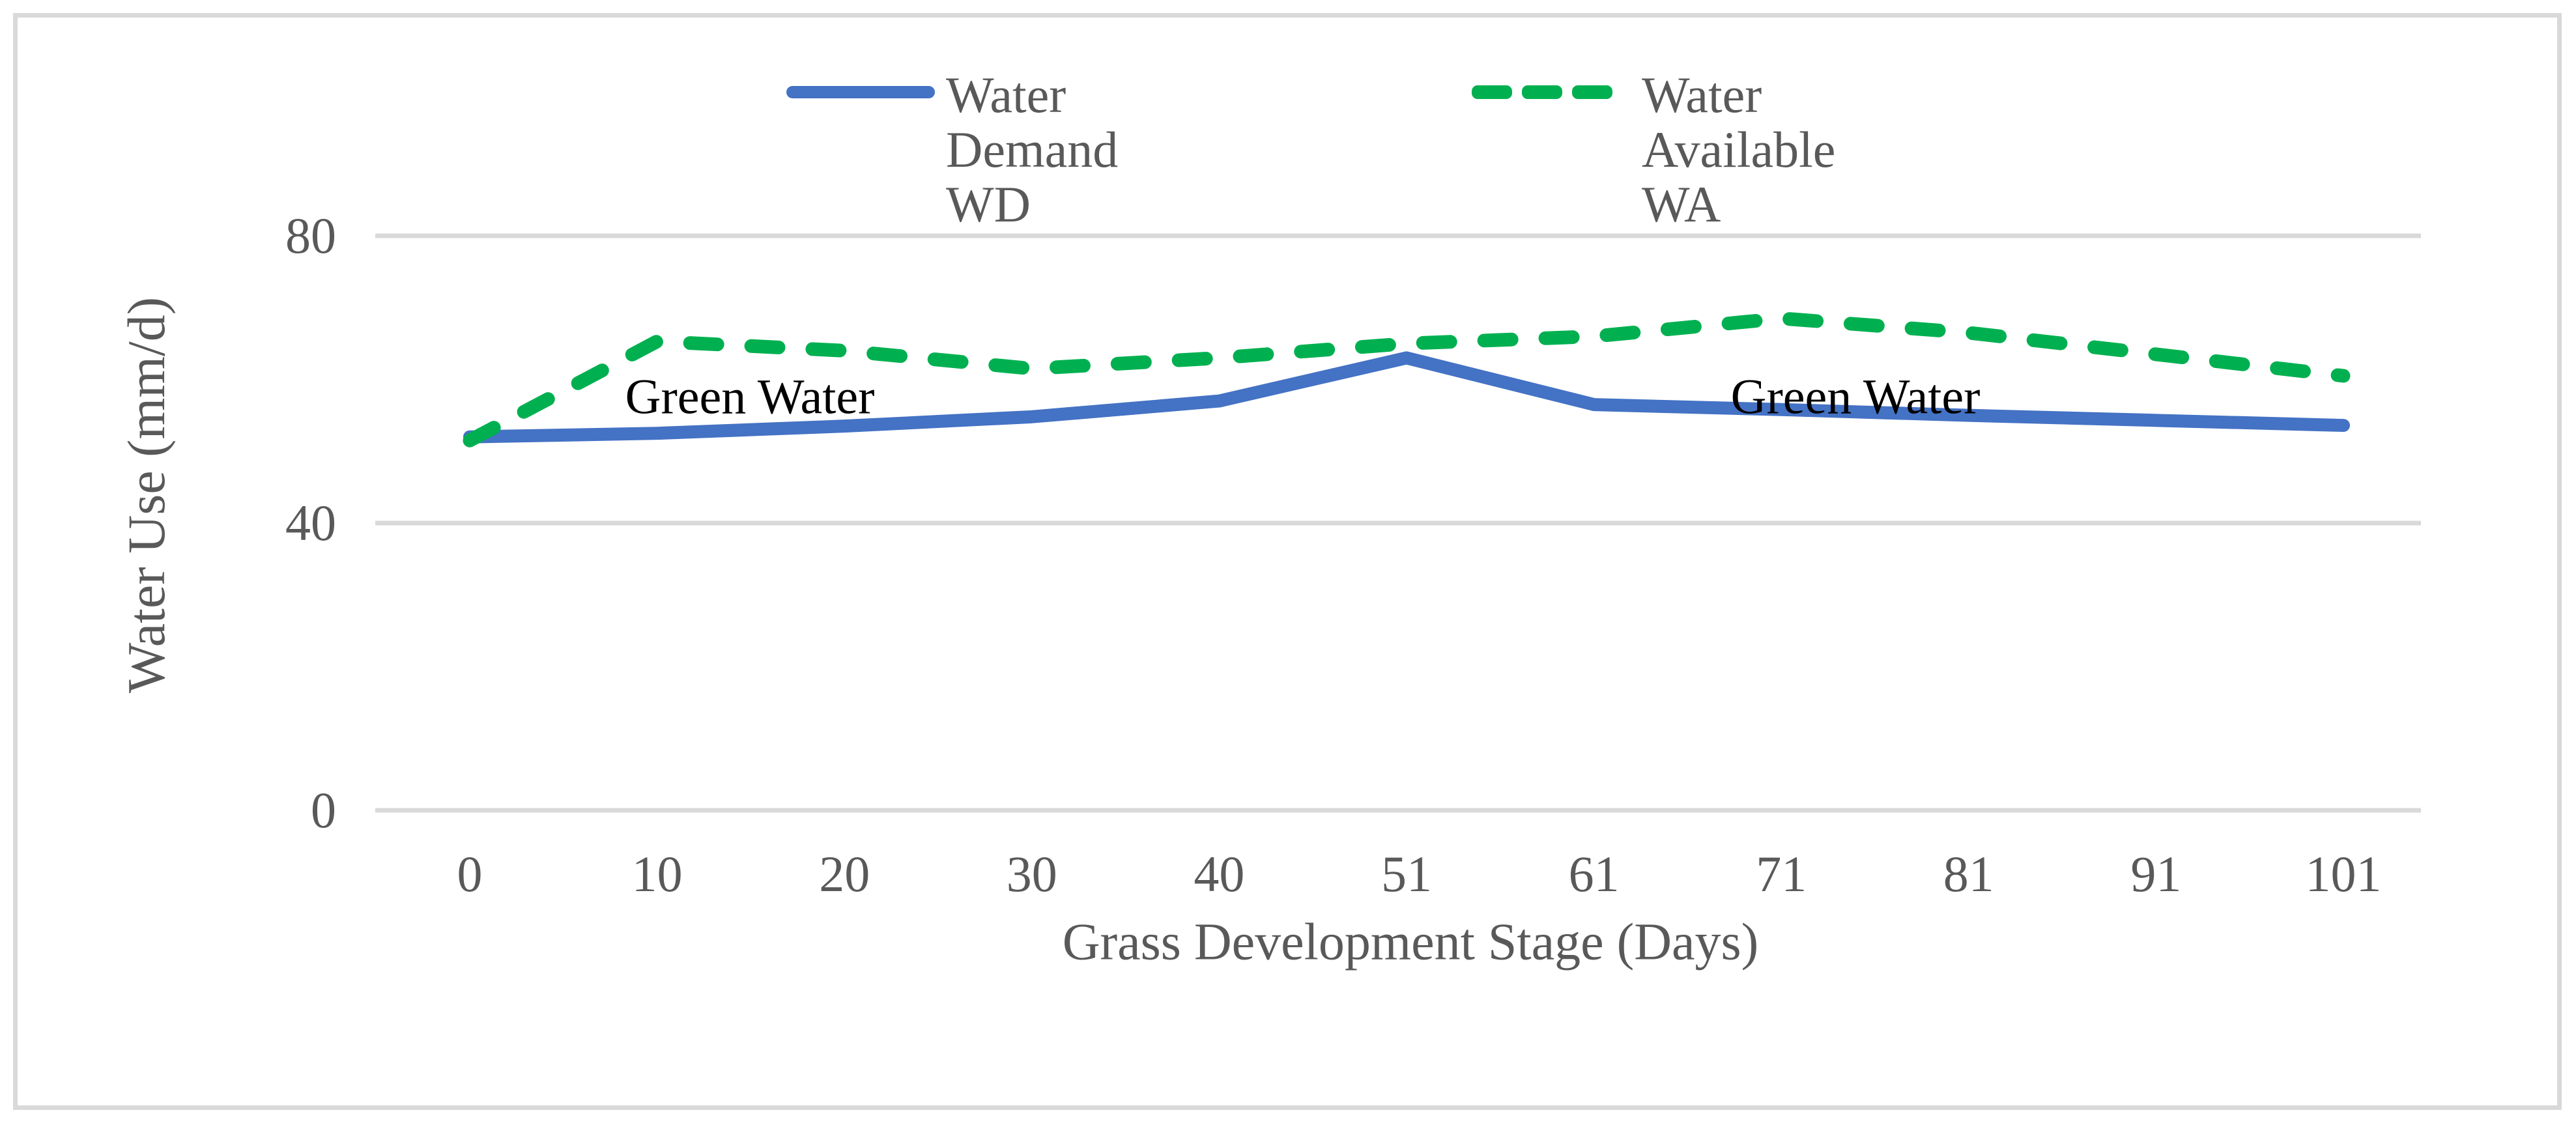  I want to click on x-tick-label: 10, so click(657, 874).